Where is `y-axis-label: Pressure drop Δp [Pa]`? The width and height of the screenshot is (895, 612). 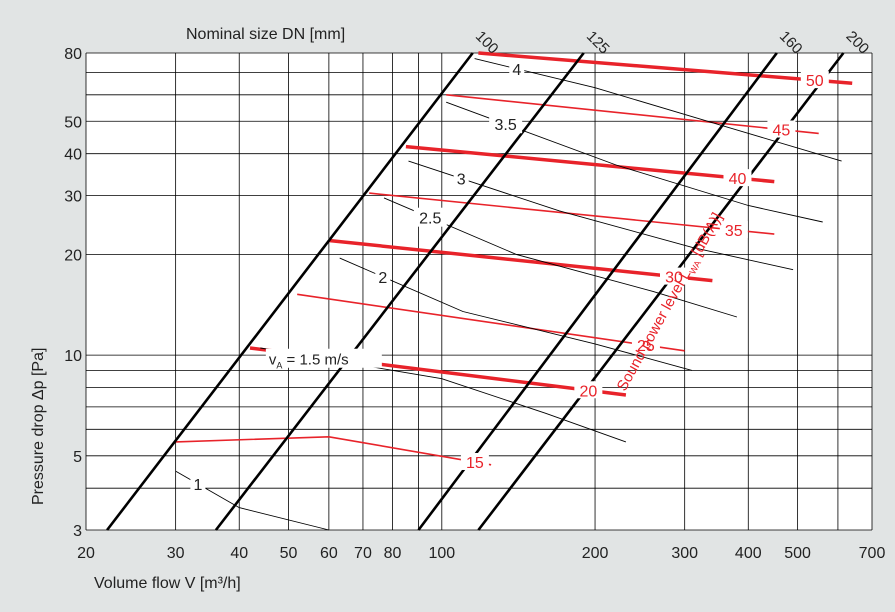
y-axis-label: Pressure drop Δp [Pa] is located at coordinates (38, 426).